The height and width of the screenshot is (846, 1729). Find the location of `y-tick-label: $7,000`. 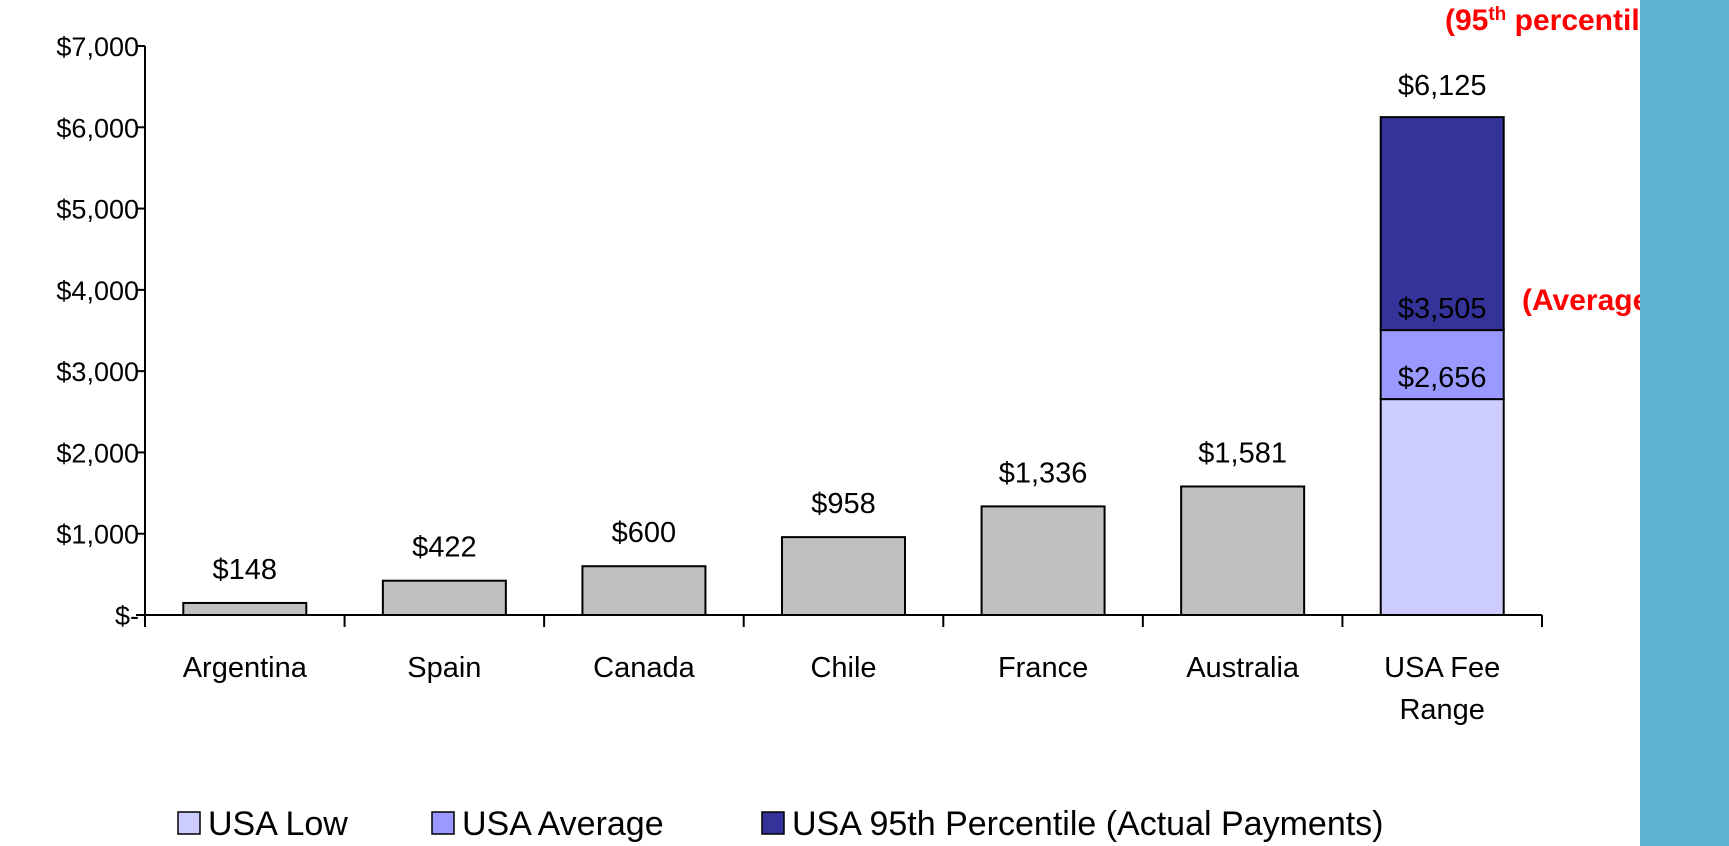

y-tick-label: $7,000 is located at coordinates (97, 47).